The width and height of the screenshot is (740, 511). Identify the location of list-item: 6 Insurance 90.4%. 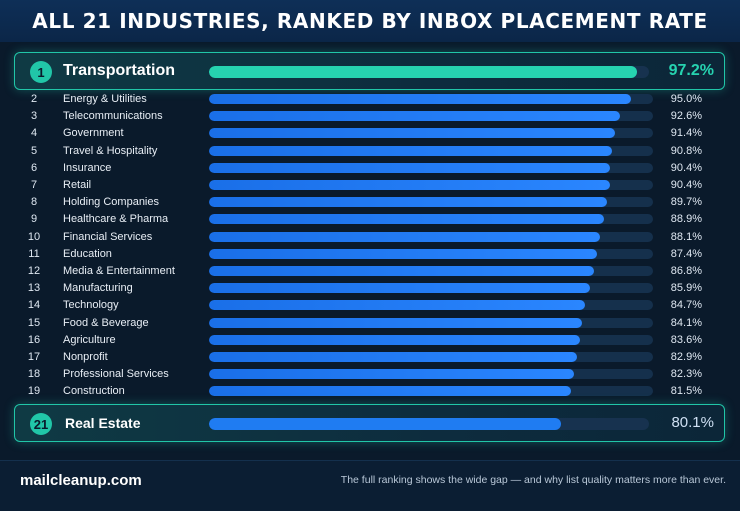
(370, 168).